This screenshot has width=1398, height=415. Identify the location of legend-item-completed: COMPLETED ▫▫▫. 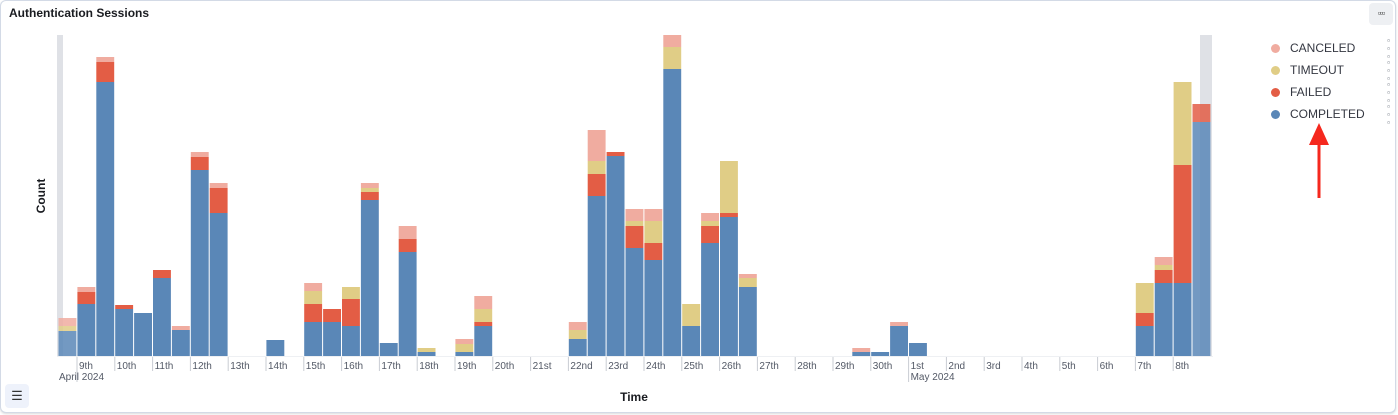
(1332, 114).